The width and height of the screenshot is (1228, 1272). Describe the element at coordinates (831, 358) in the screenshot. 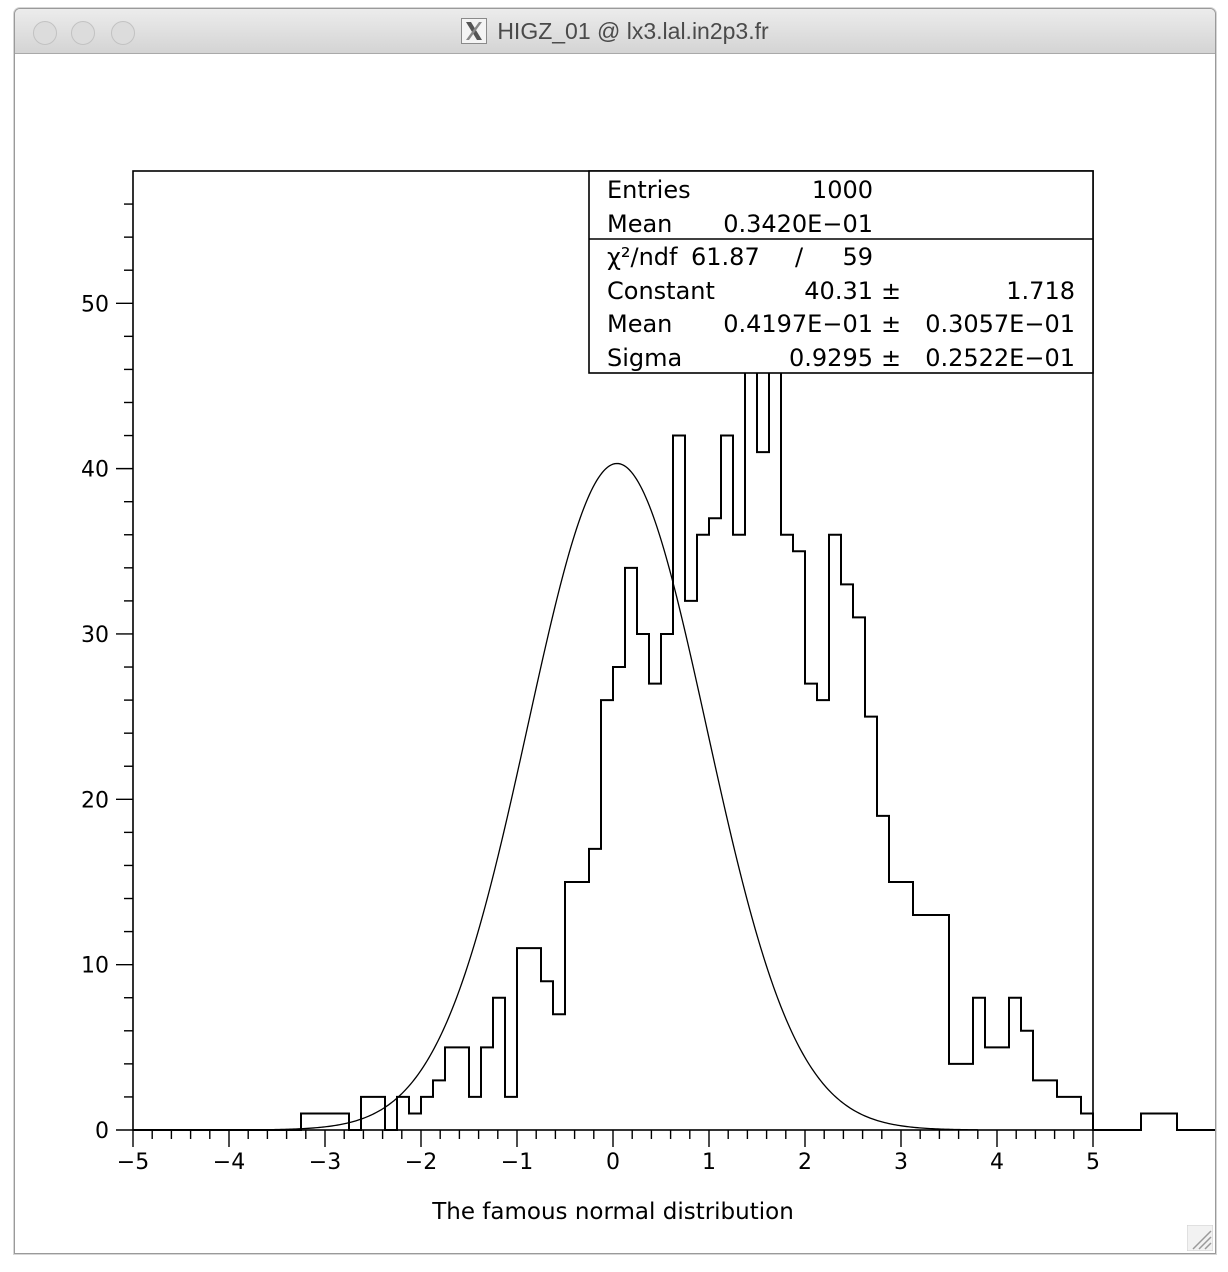

I see `fit-param-value: 0.9295` at that location.